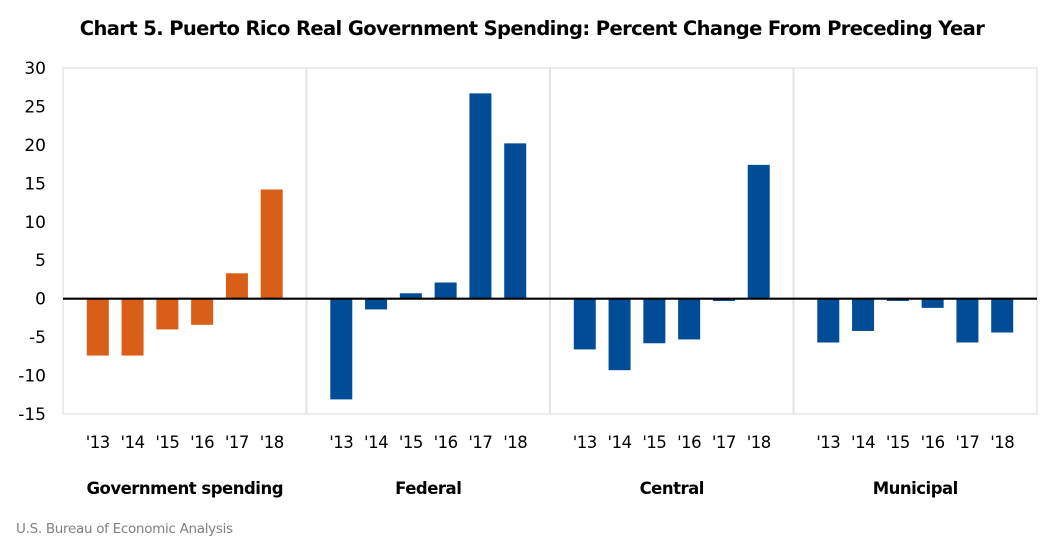 The width and height of the screenshot is (1064, 545). I want to click on y-tick-label: 5, so click(40, 261).